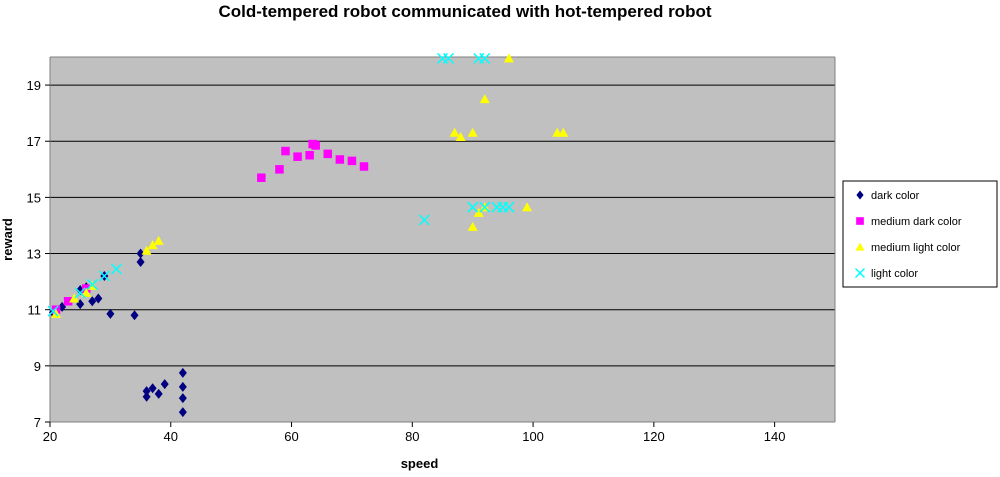  I want to click on legend-label: dark color, so click(895, 196).